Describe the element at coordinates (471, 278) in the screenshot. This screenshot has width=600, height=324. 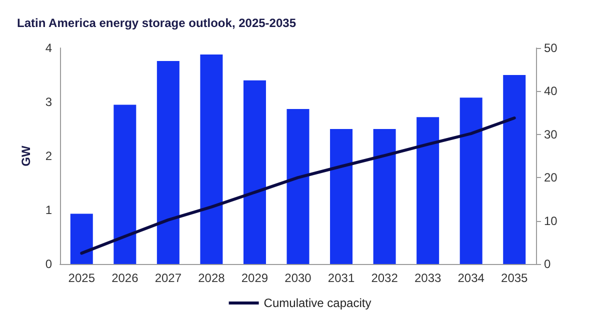
I see `x-tick-label: 2034` at that location.